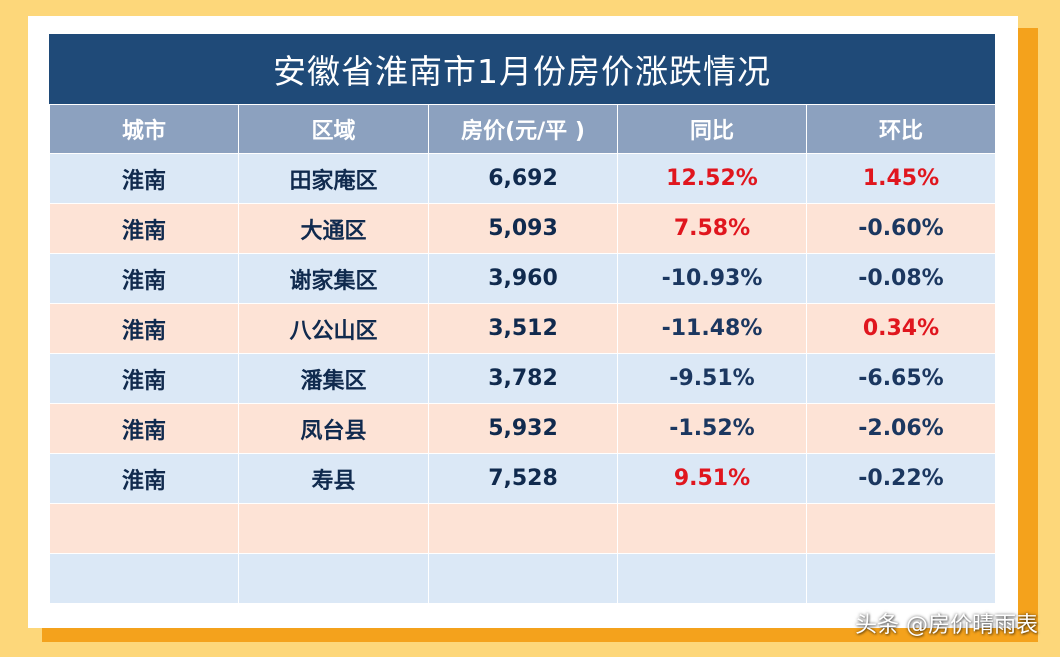 The image size is (1060, 657). Describe the element at coordinates (901, 178) in the screenshot. I see `cell-mom: 1.45%` at that location.